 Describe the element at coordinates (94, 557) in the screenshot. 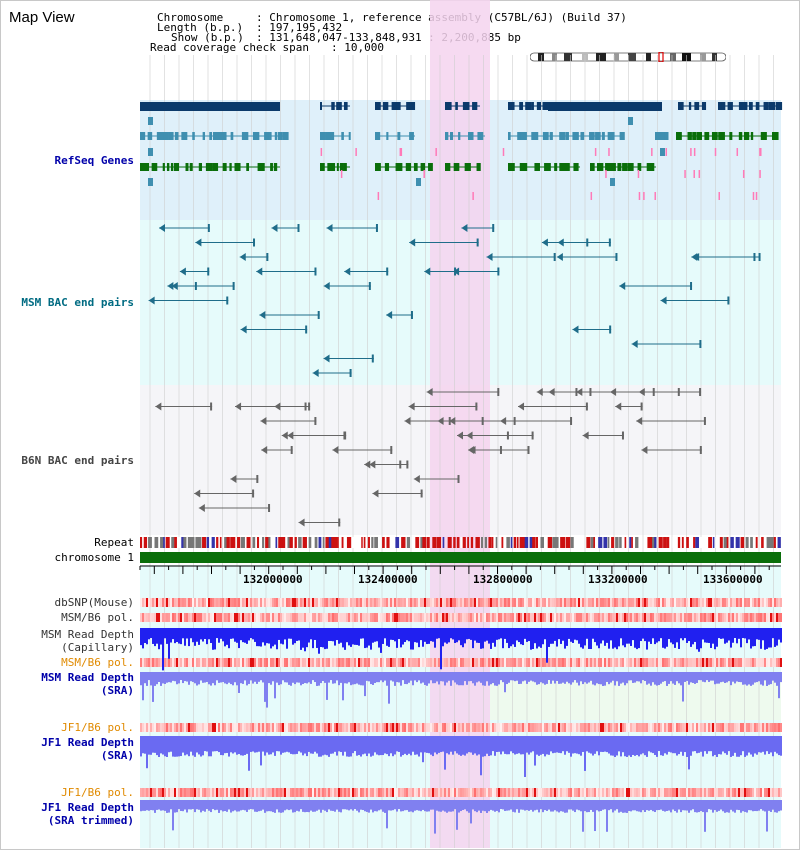

I see `track-label-chromosome: chromosome 1` at that location.